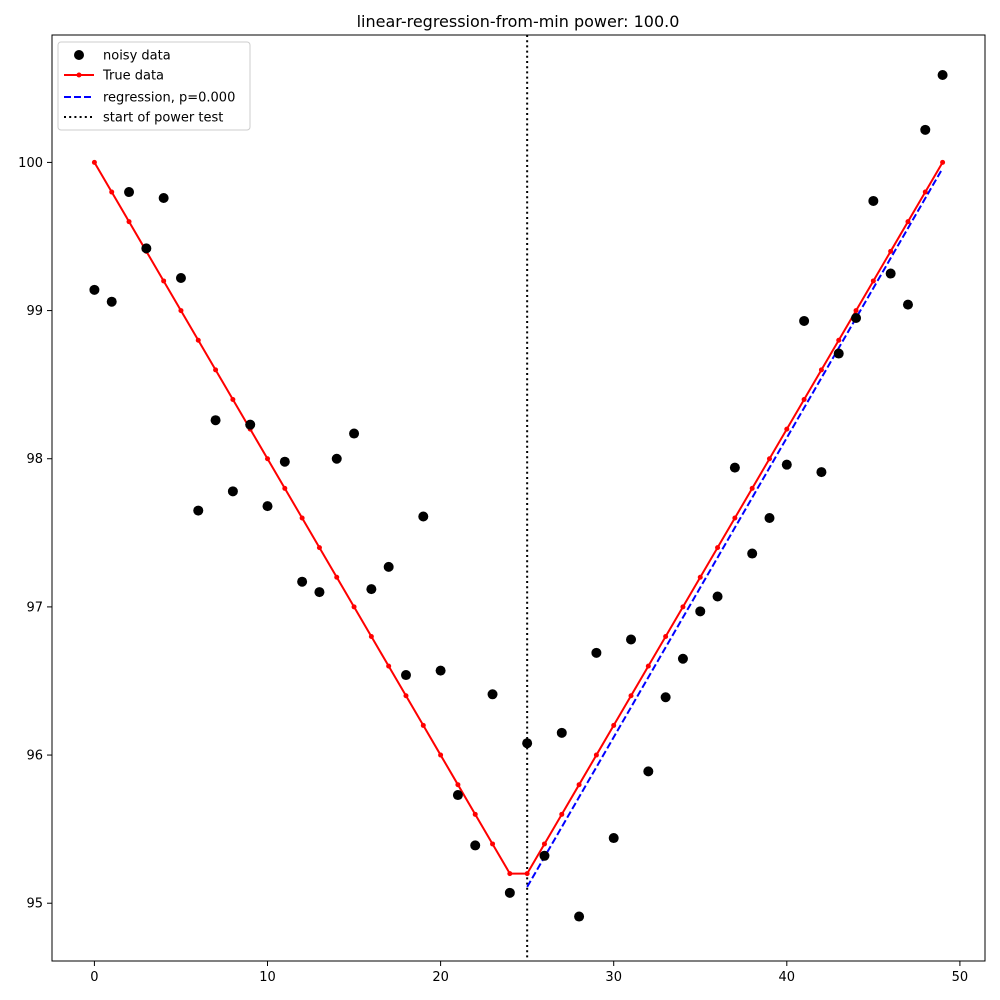  What do you see at coordinates (137, 56) in the screenshot?
I see `legend-label-0: noisy data` at bounding box center [137, 56].